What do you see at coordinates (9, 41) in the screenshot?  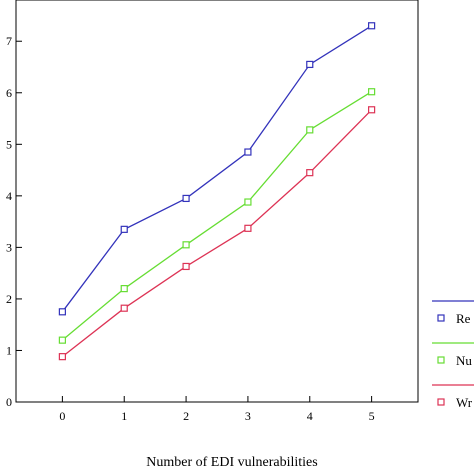 I see `y-tick-label: 7` at bounding box center [9, 41].